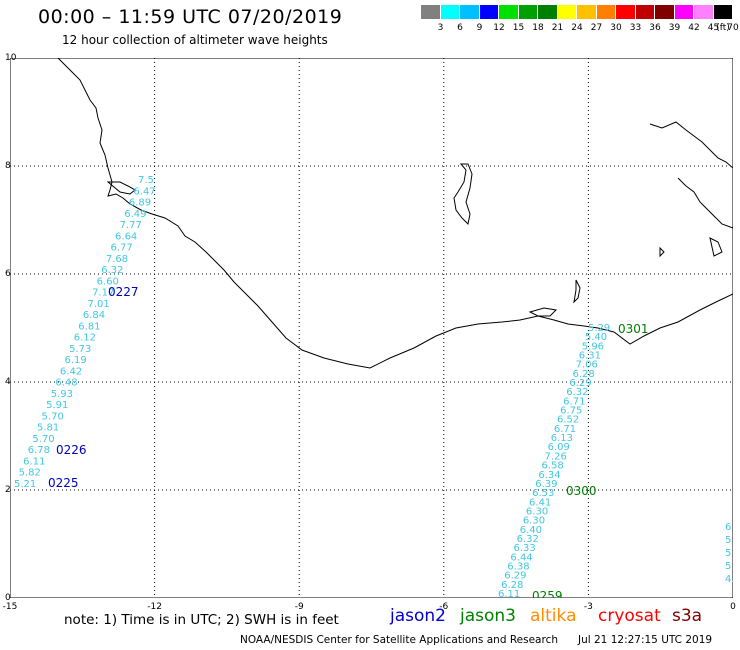  What do you see at coordinates (557, 28) in the screenshot?
I see `legend-label: 21` at bounding box center [557, 28].